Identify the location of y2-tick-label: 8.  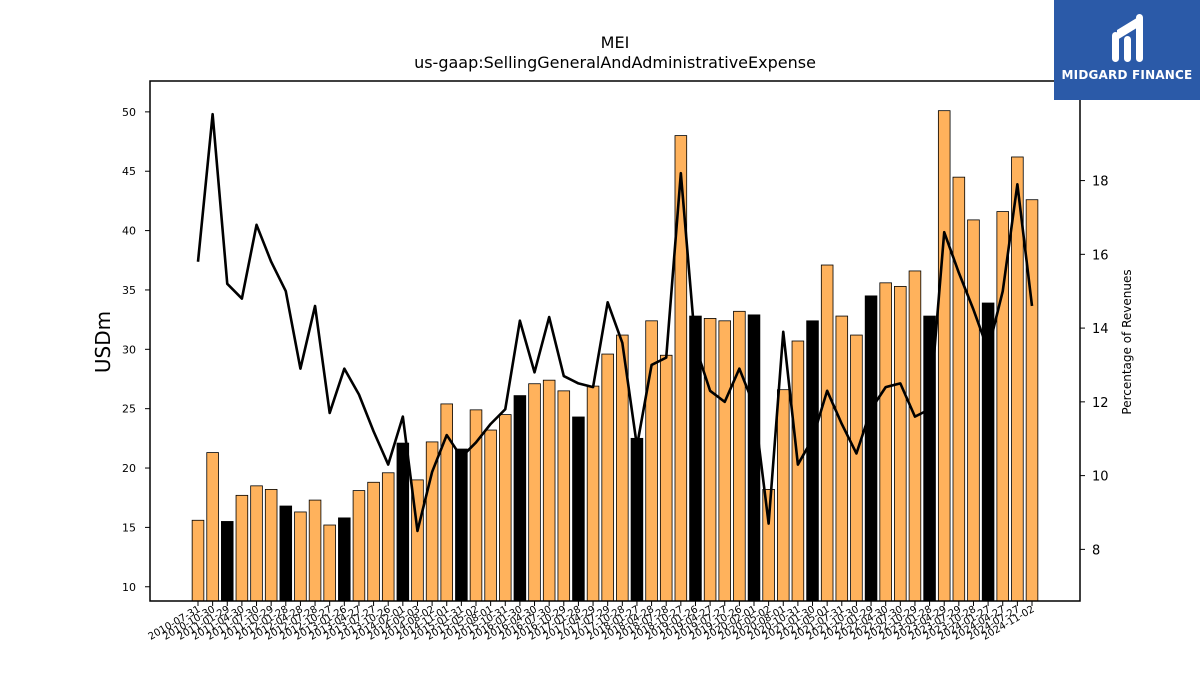
(1096, 550).